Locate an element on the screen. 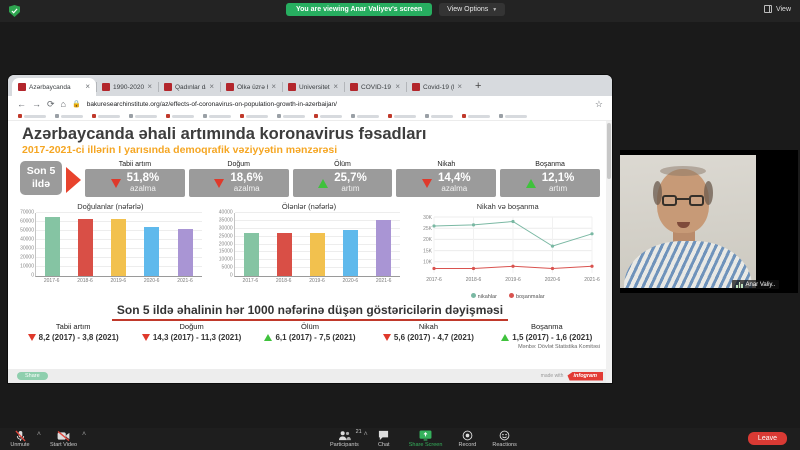 This screenshot has height=450, width=800. tab-title: 1990-2020-ci i is located at coordinates (129, 87).